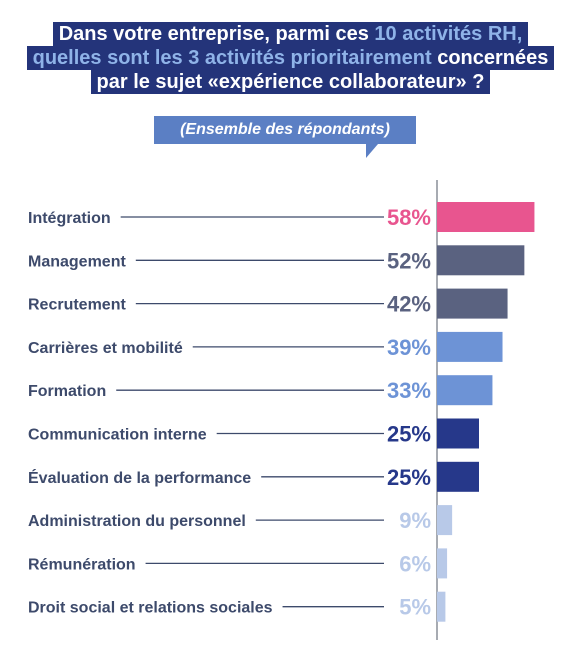 The width and height of the screenshot is (581, 663). Describe the element at coordinates (409, 217) in the screenshot. I see `value-label: 58%` at that location.